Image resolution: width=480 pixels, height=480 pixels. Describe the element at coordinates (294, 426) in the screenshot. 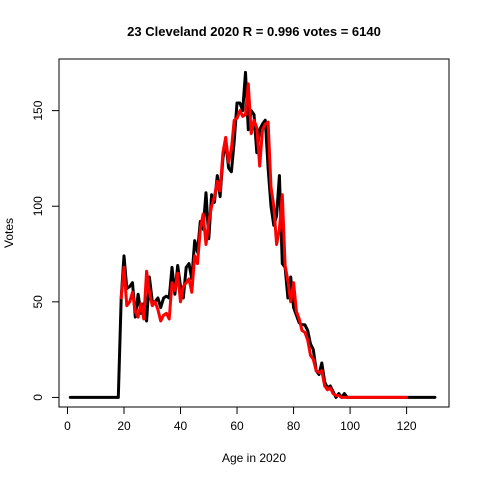

I see `x-tick-label: 80` at that location.